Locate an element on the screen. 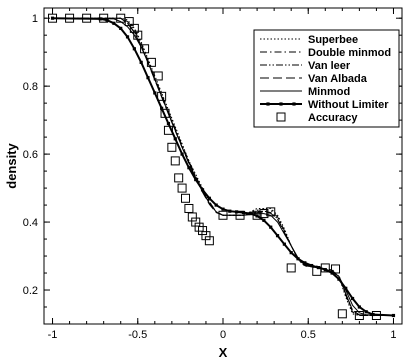 This screenshot has height=361, width=407. y-tick-label: 0.8 is located at coordinates (30, 87).